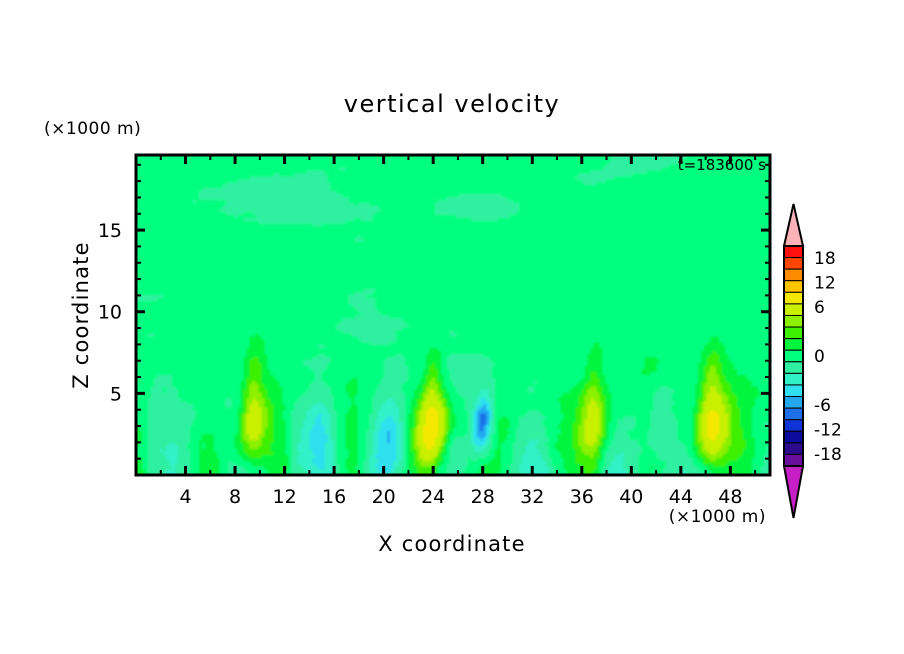 This screenshot has height=654, width=904. Describe the element at coordinates (631, 497) in the screenshot. I see `x-tick-label: 40` at that location.